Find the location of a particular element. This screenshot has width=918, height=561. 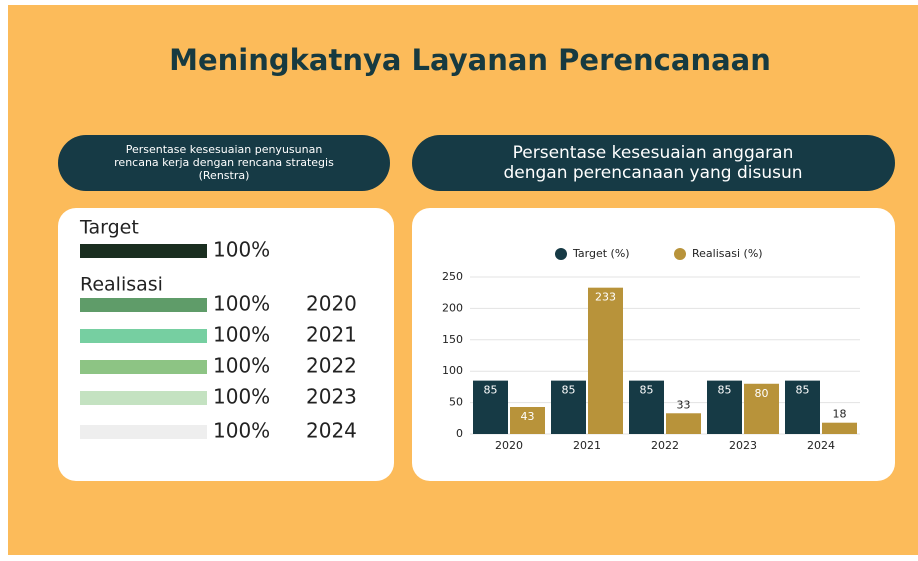

target-label: Target is located at coordinates (109, 228).